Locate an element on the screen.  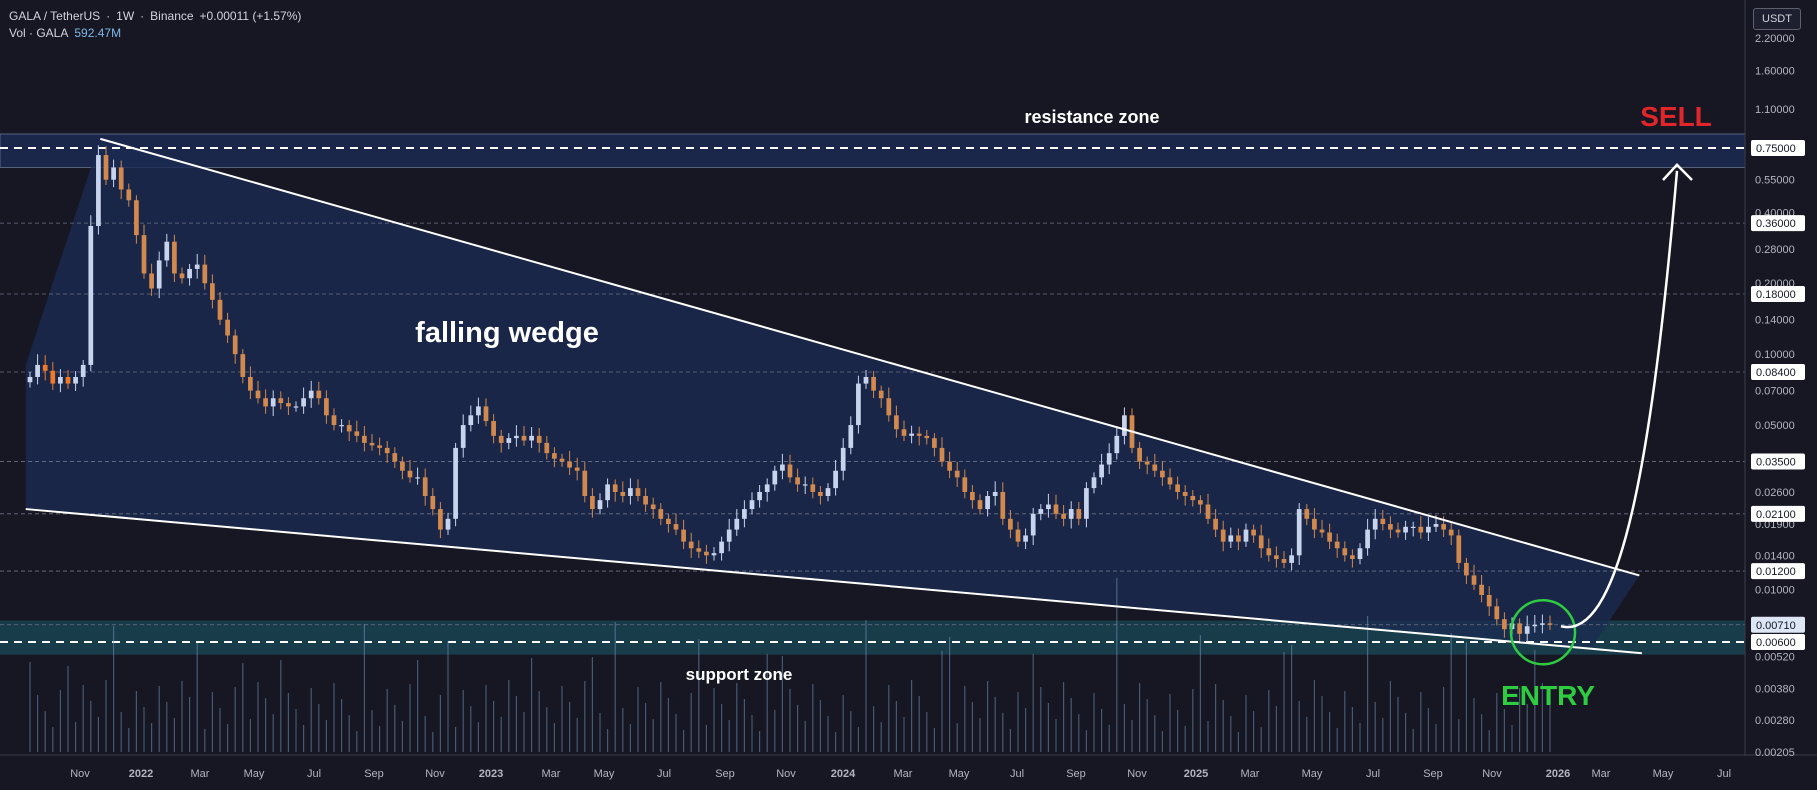
volume-label: Vol · GALA is located at coordinates (39, 33).